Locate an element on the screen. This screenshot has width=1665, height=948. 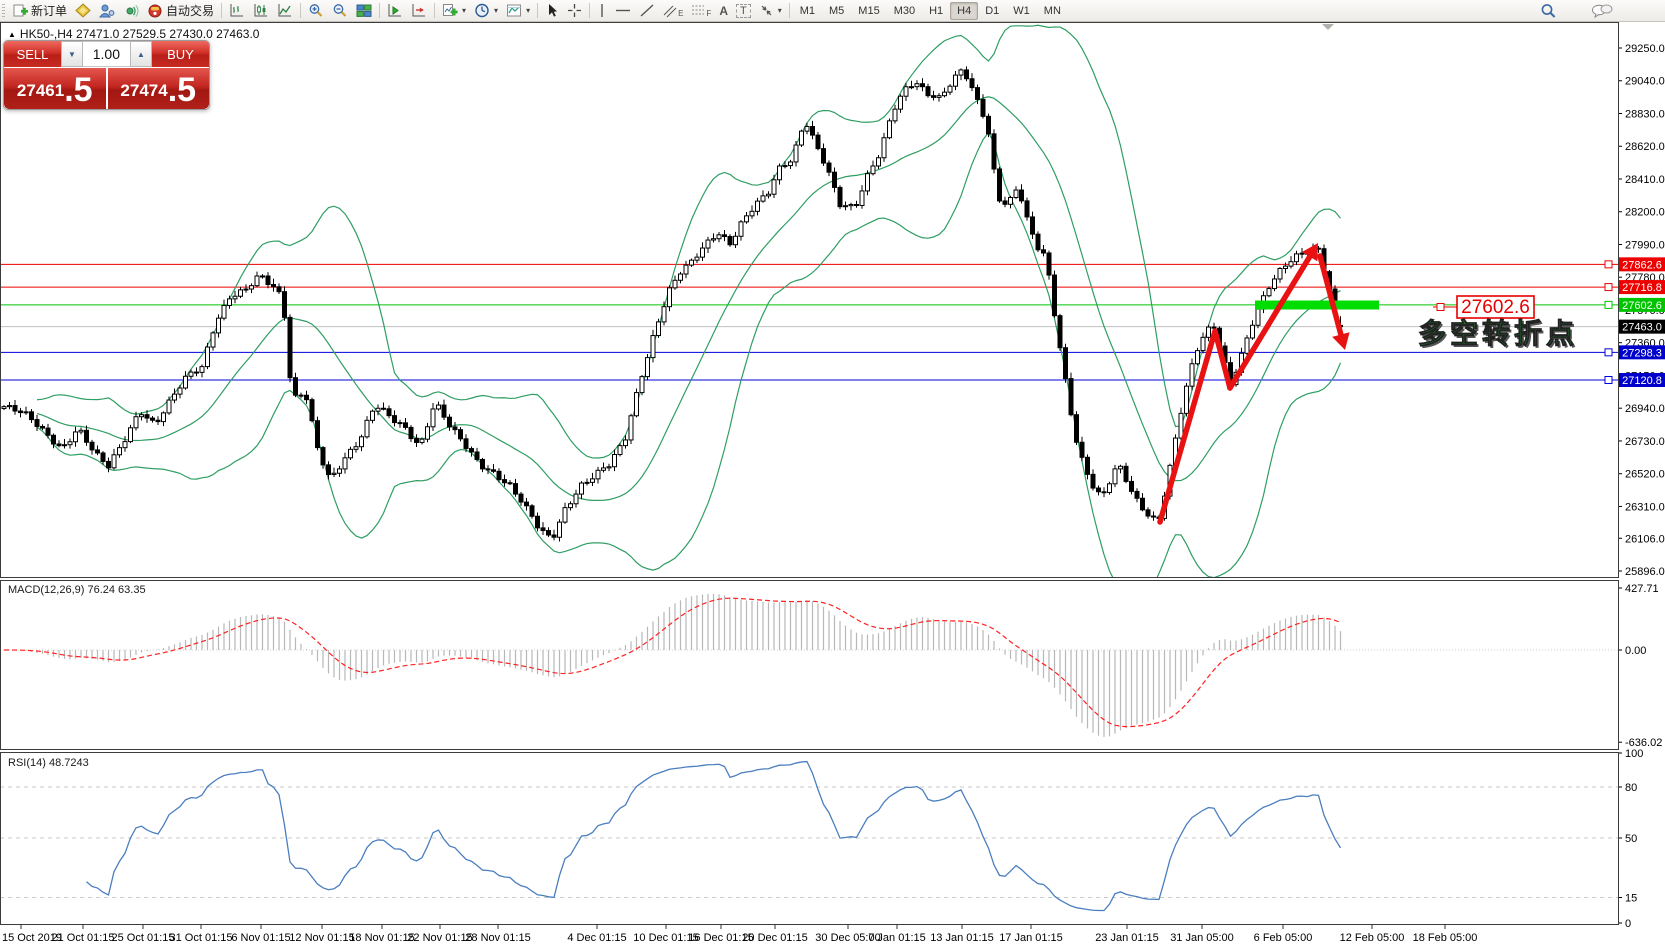
chart-line-button is located at coordinates (285, 10).